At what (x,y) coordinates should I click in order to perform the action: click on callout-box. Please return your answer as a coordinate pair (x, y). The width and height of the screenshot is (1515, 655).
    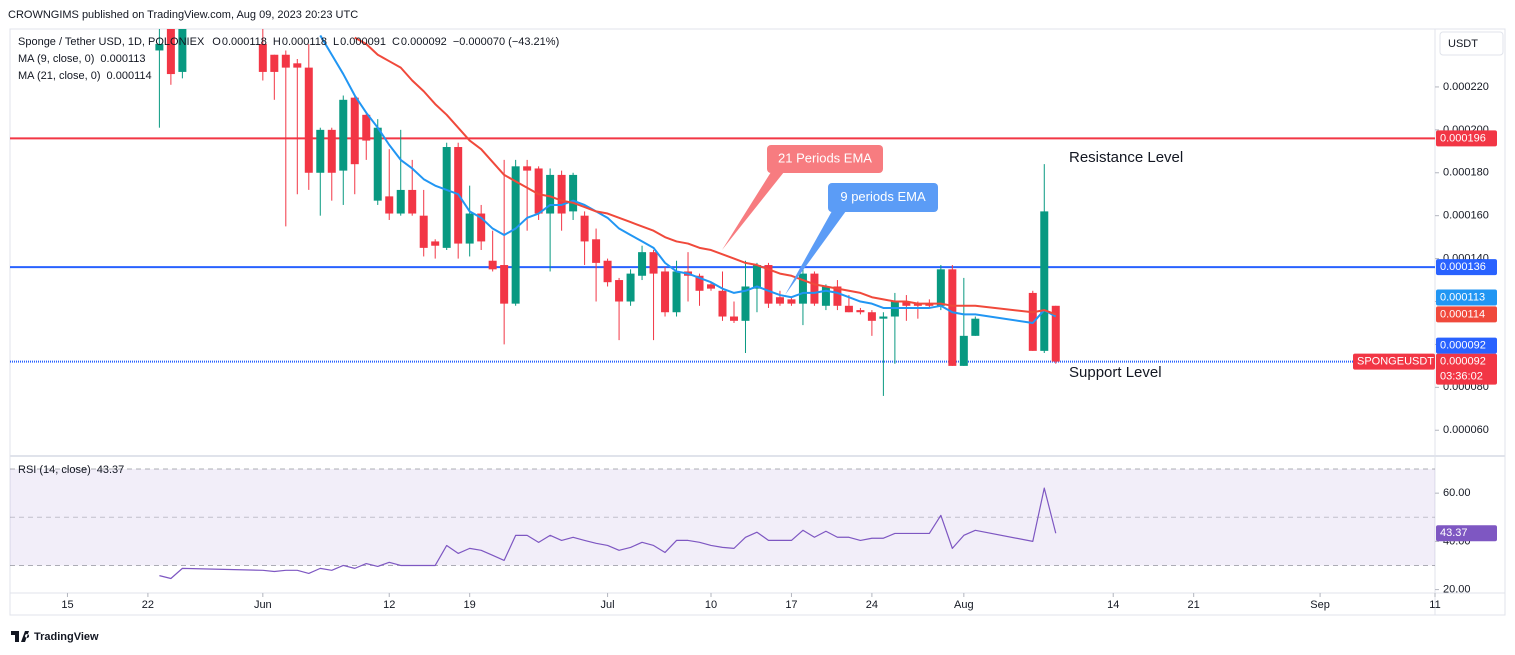
    Looking at the image, I should click on (825, 159).